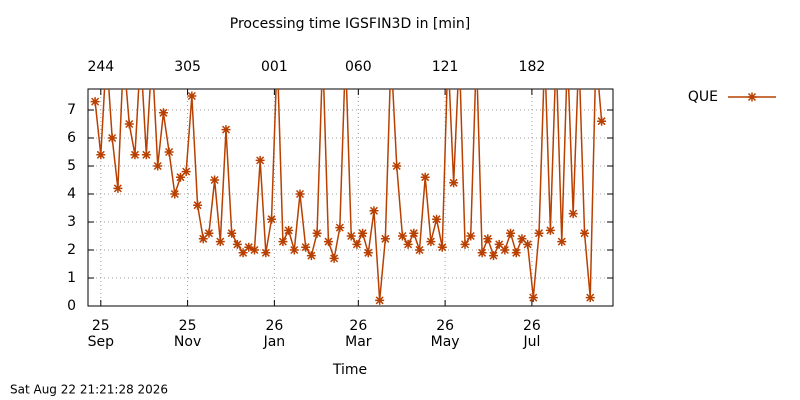 This screenshot has width=800, height=400. What do you see at coordinates (89, 390) in the screenshot?
I see `footer: Sat Aug 22 21:21:28 2026` at bounding box center [89, 390].